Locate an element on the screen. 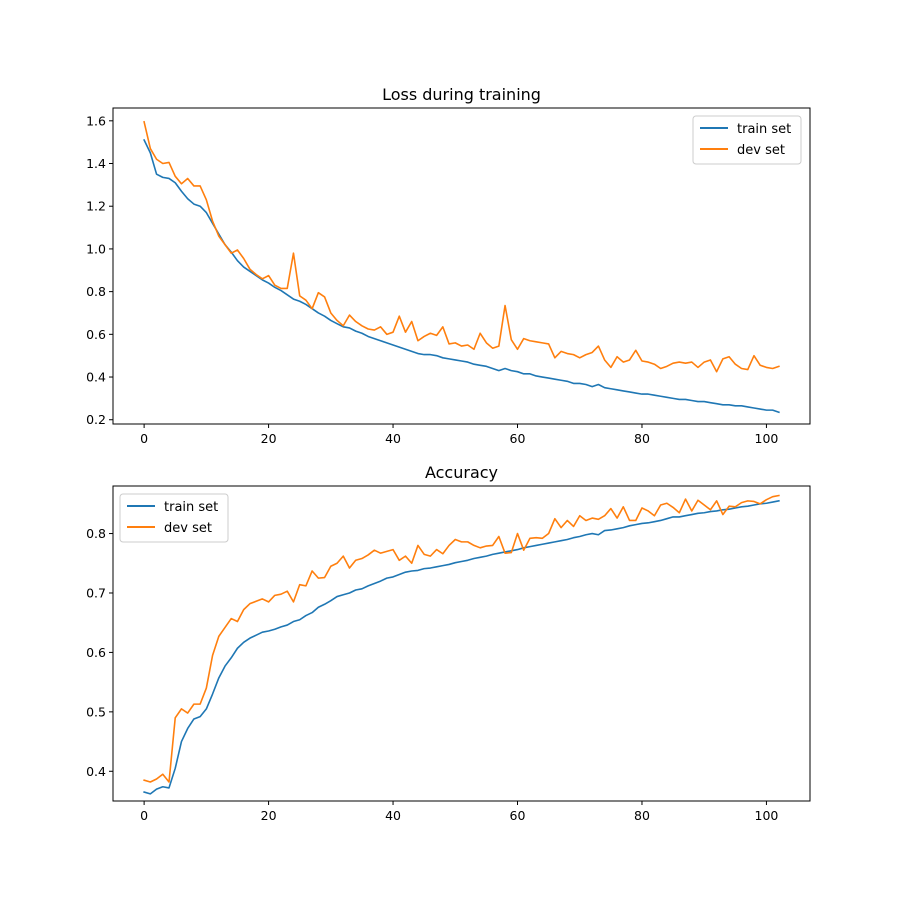  loss-x-tick-label: 40 is located at coordinates (393, 438).